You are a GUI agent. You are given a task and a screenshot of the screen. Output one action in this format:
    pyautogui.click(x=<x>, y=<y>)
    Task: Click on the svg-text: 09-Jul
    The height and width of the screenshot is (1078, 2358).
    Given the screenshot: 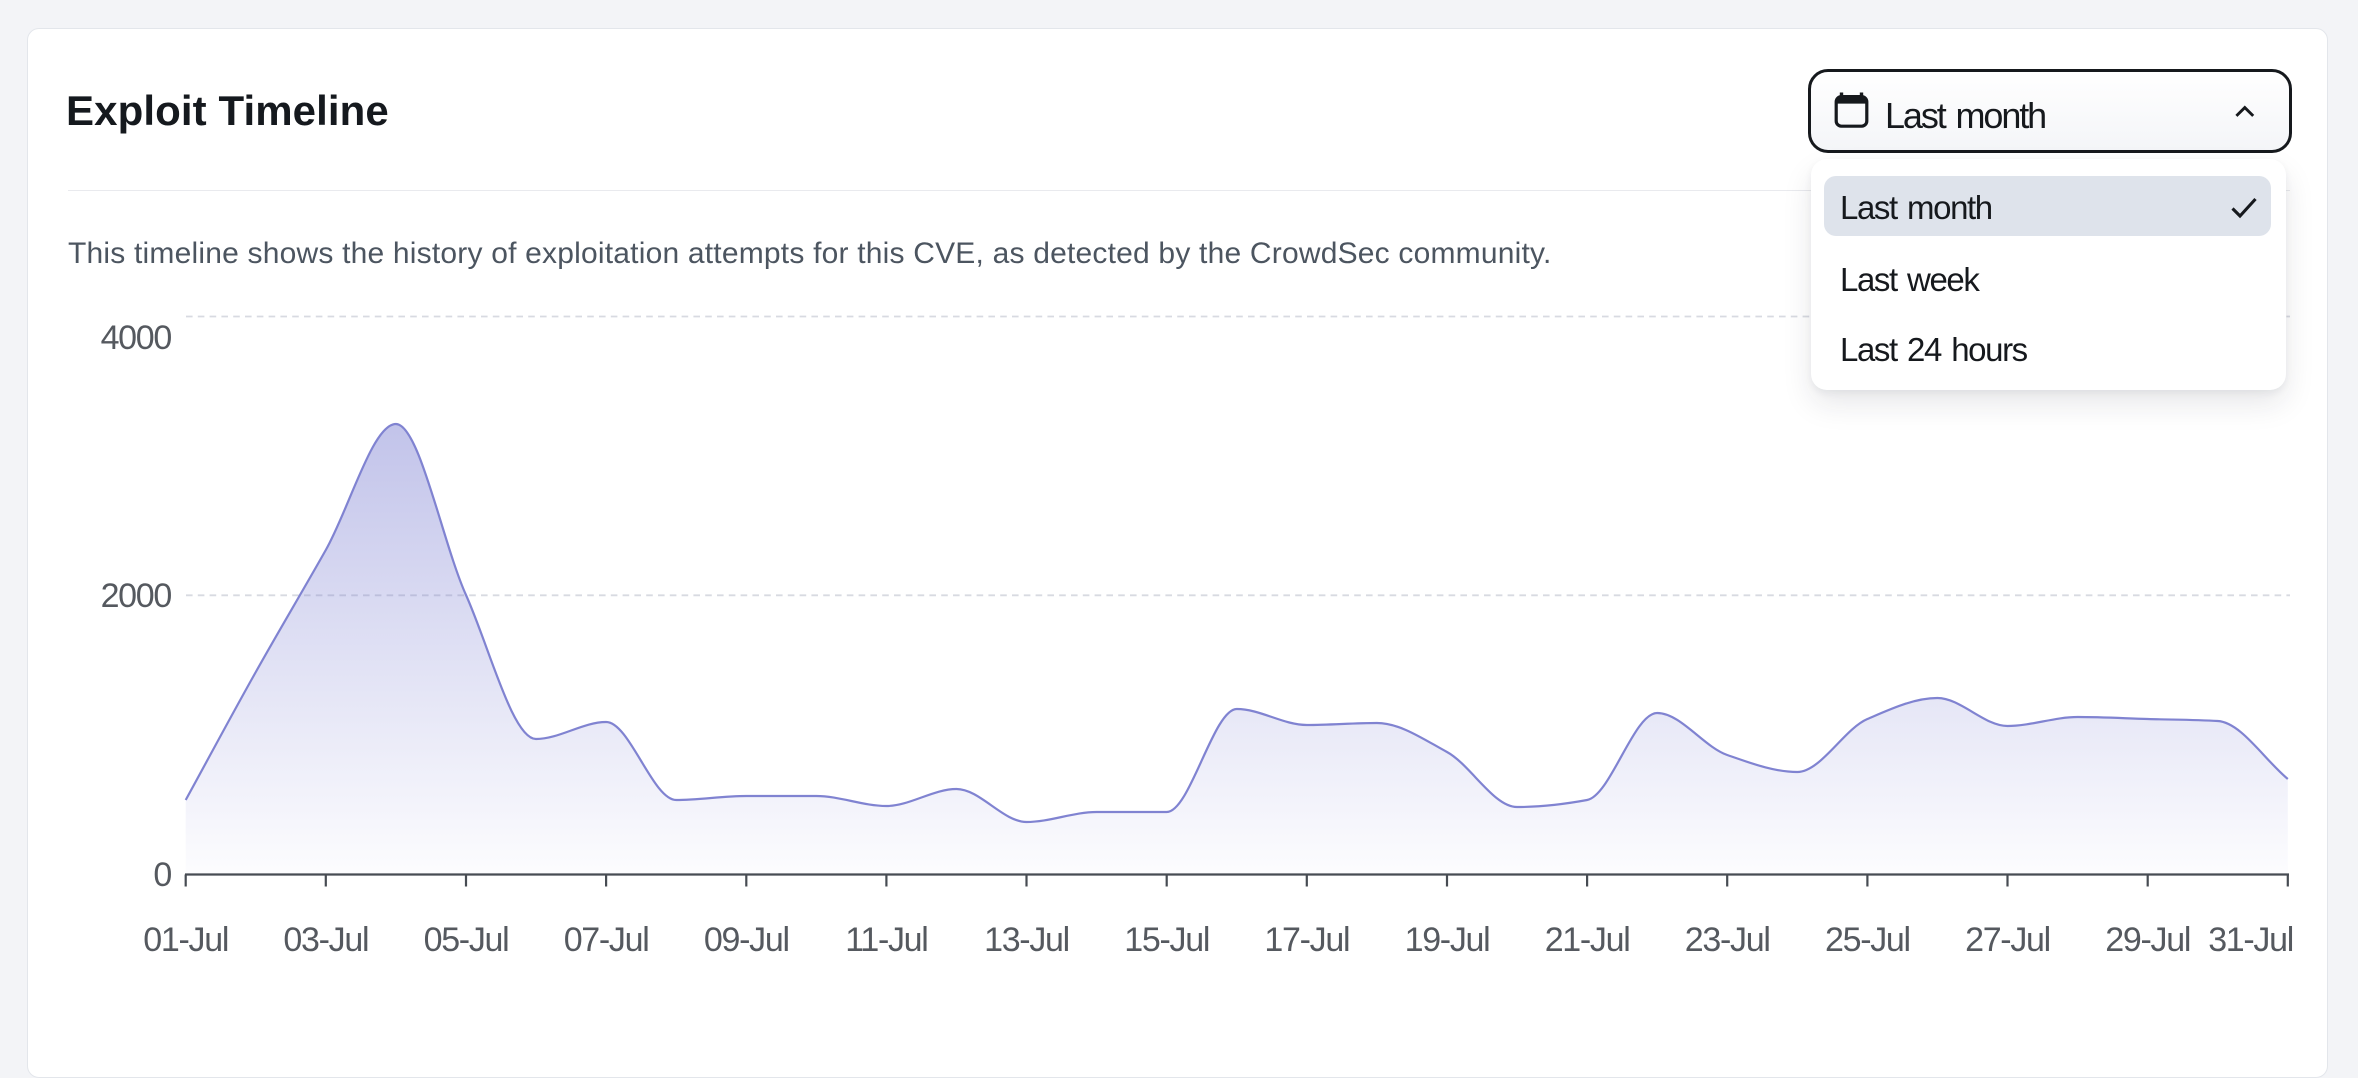 What is the action you would take?
    pyautogui.click(x=746, y=940)
    